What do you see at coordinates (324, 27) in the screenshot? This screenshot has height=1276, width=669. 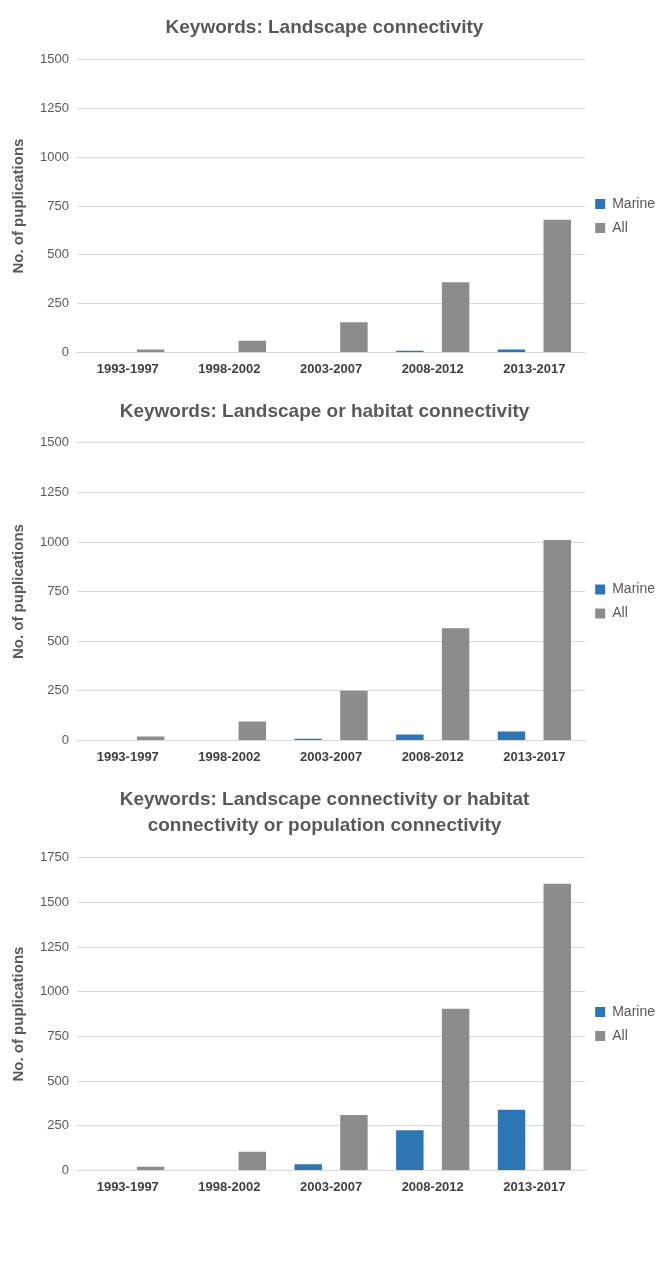 I see `chart-title: Keywords: Landscape connectivity` at bounding box center [324, 27].